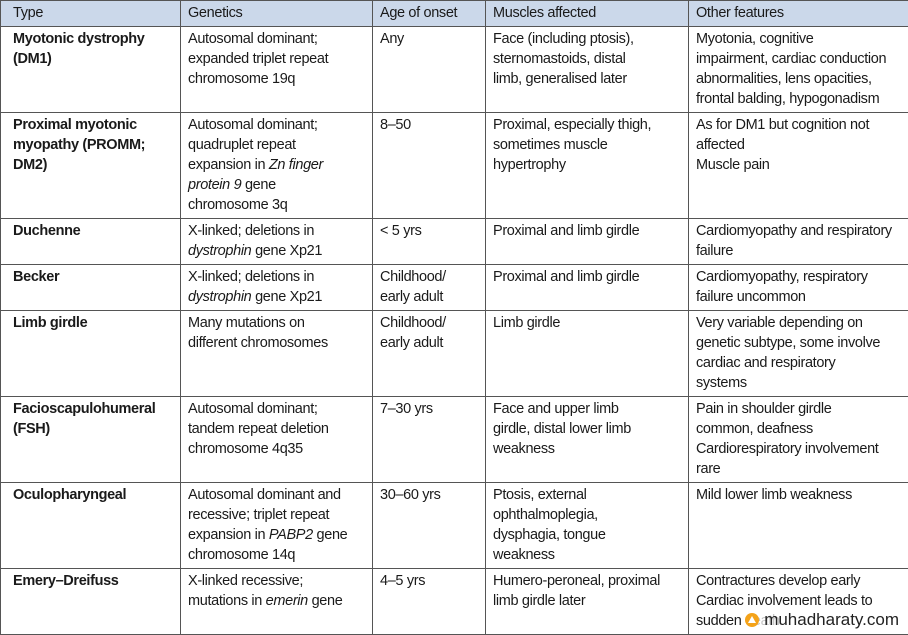 The image size is (908, 635). I want to click on table-cell: 30–60 yrs, so click(429, 526).